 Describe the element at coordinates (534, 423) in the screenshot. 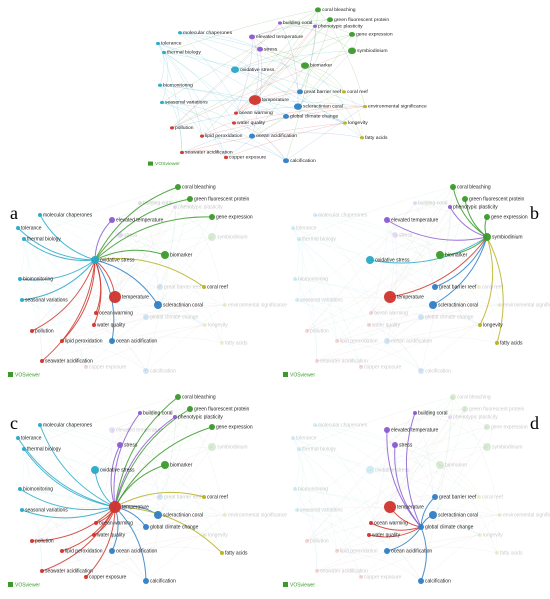

I see `panel-label: d` at that location.